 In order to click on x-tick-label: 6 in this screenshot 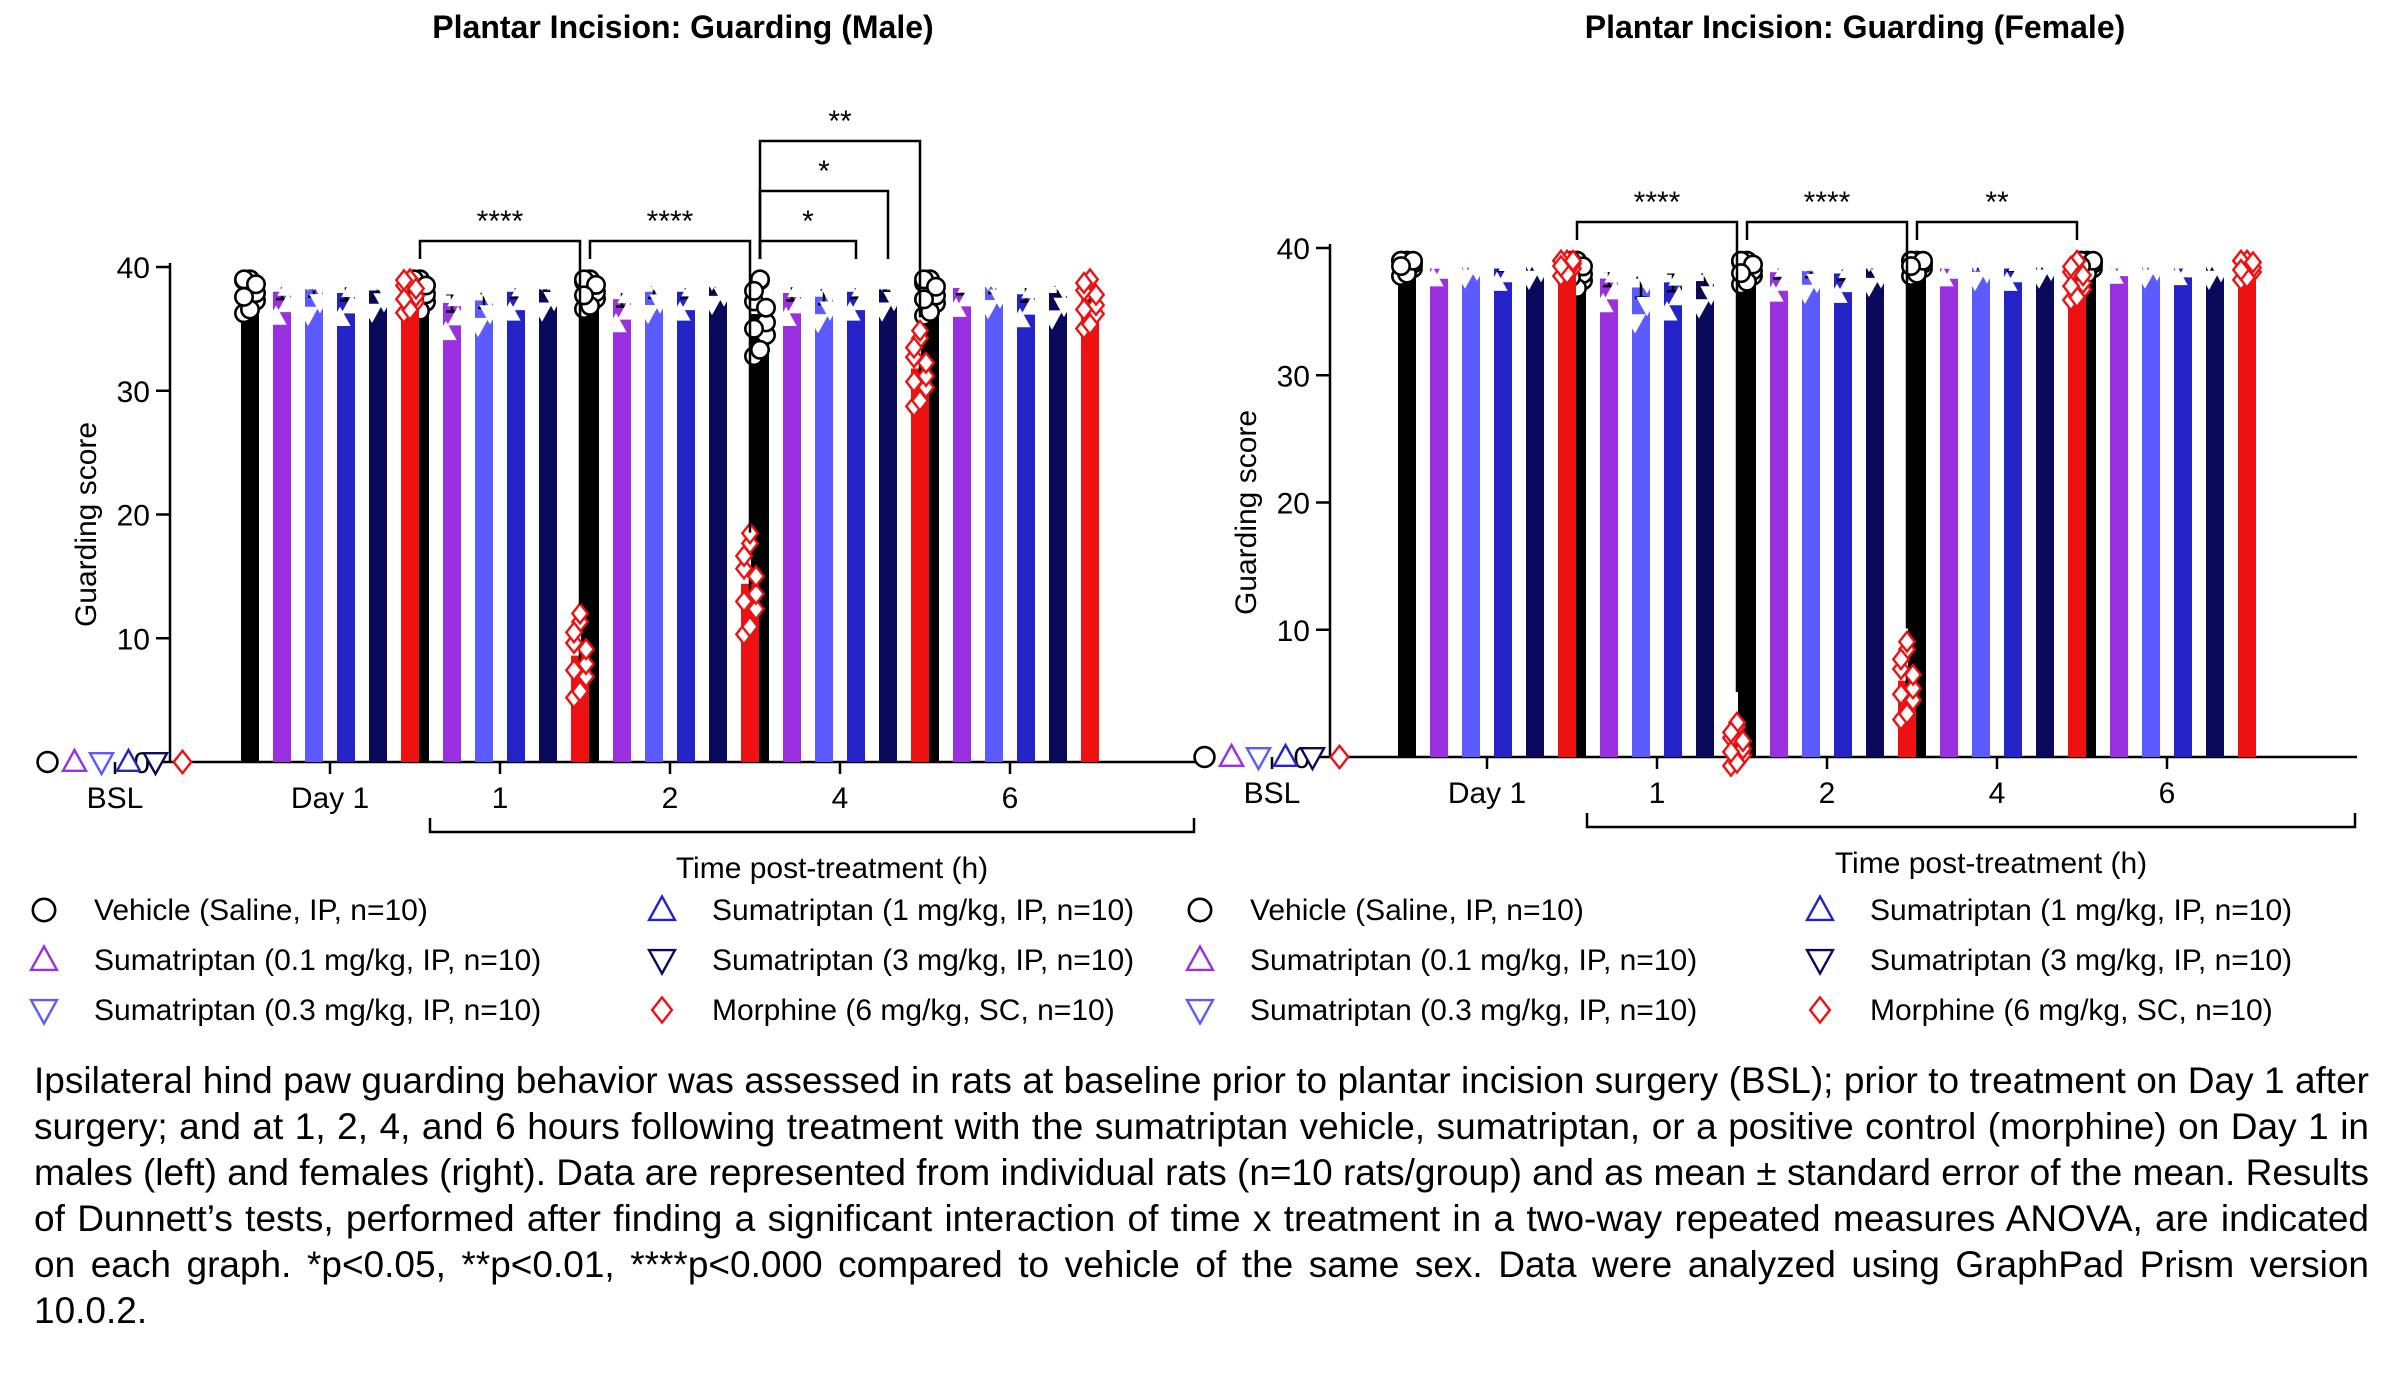, I will do `click(2167, 793)`.